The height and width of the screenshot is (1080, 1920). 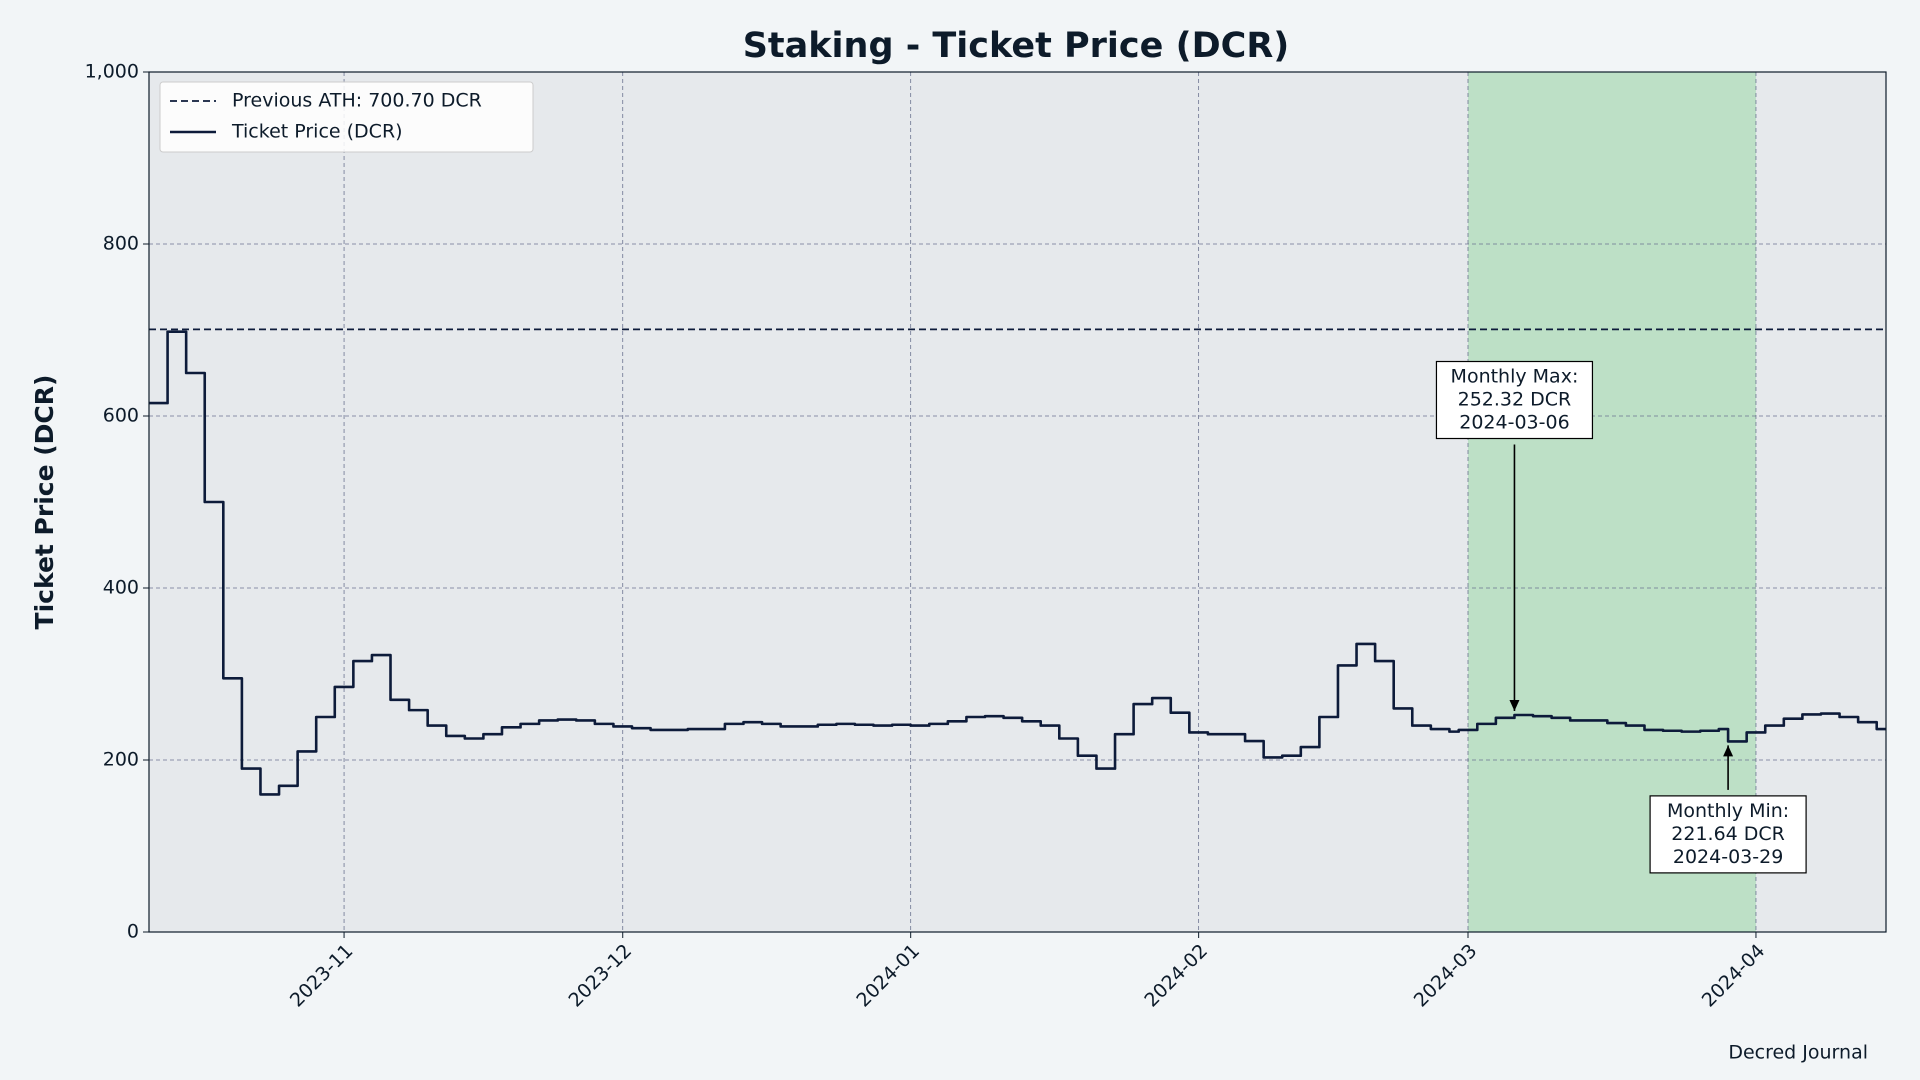 I want to click on y-tick-label: 400, so click(x=121, y=588).